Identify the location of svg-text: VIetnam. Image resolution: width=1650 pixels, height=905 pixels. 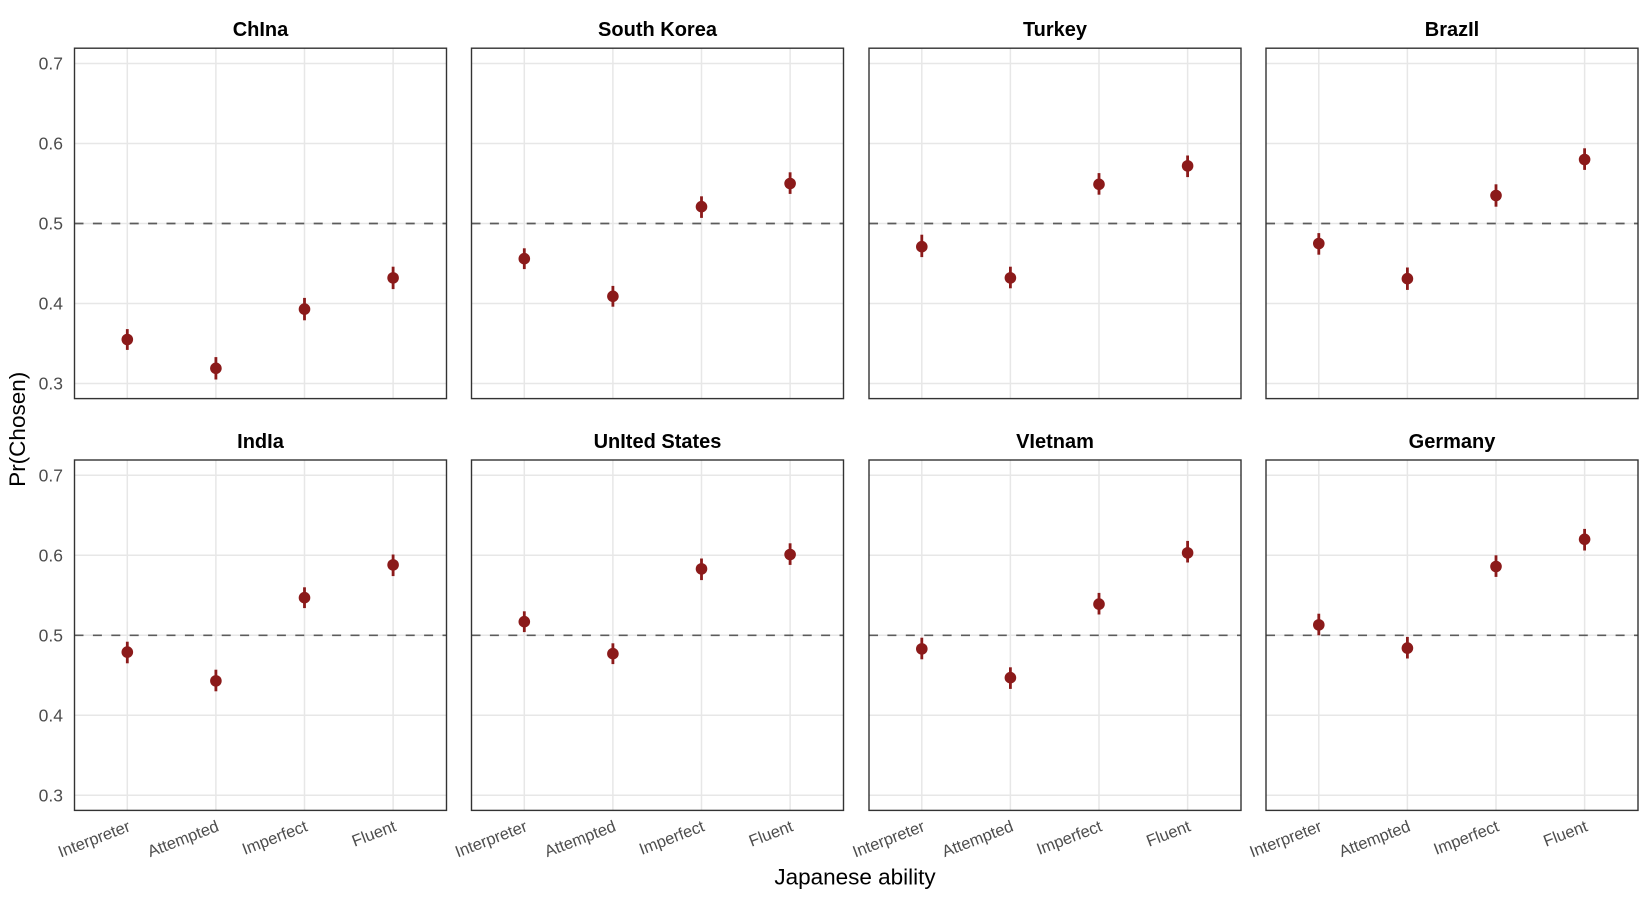
(1055, 442).